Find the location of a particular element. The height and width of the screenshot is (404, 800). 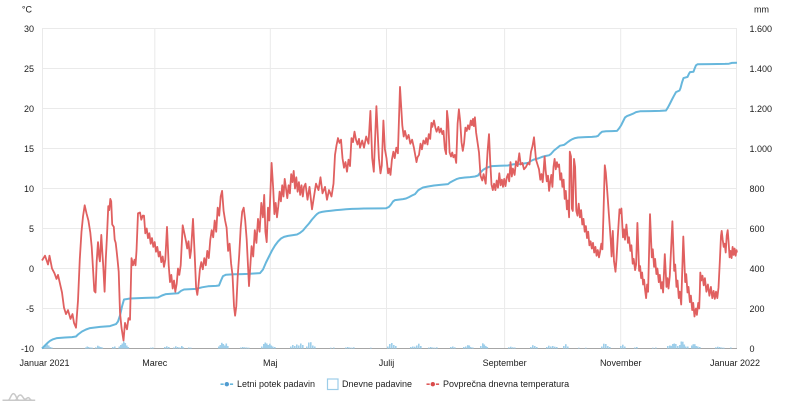

svg-text: 1.400 is located at coordinates (761, 69).